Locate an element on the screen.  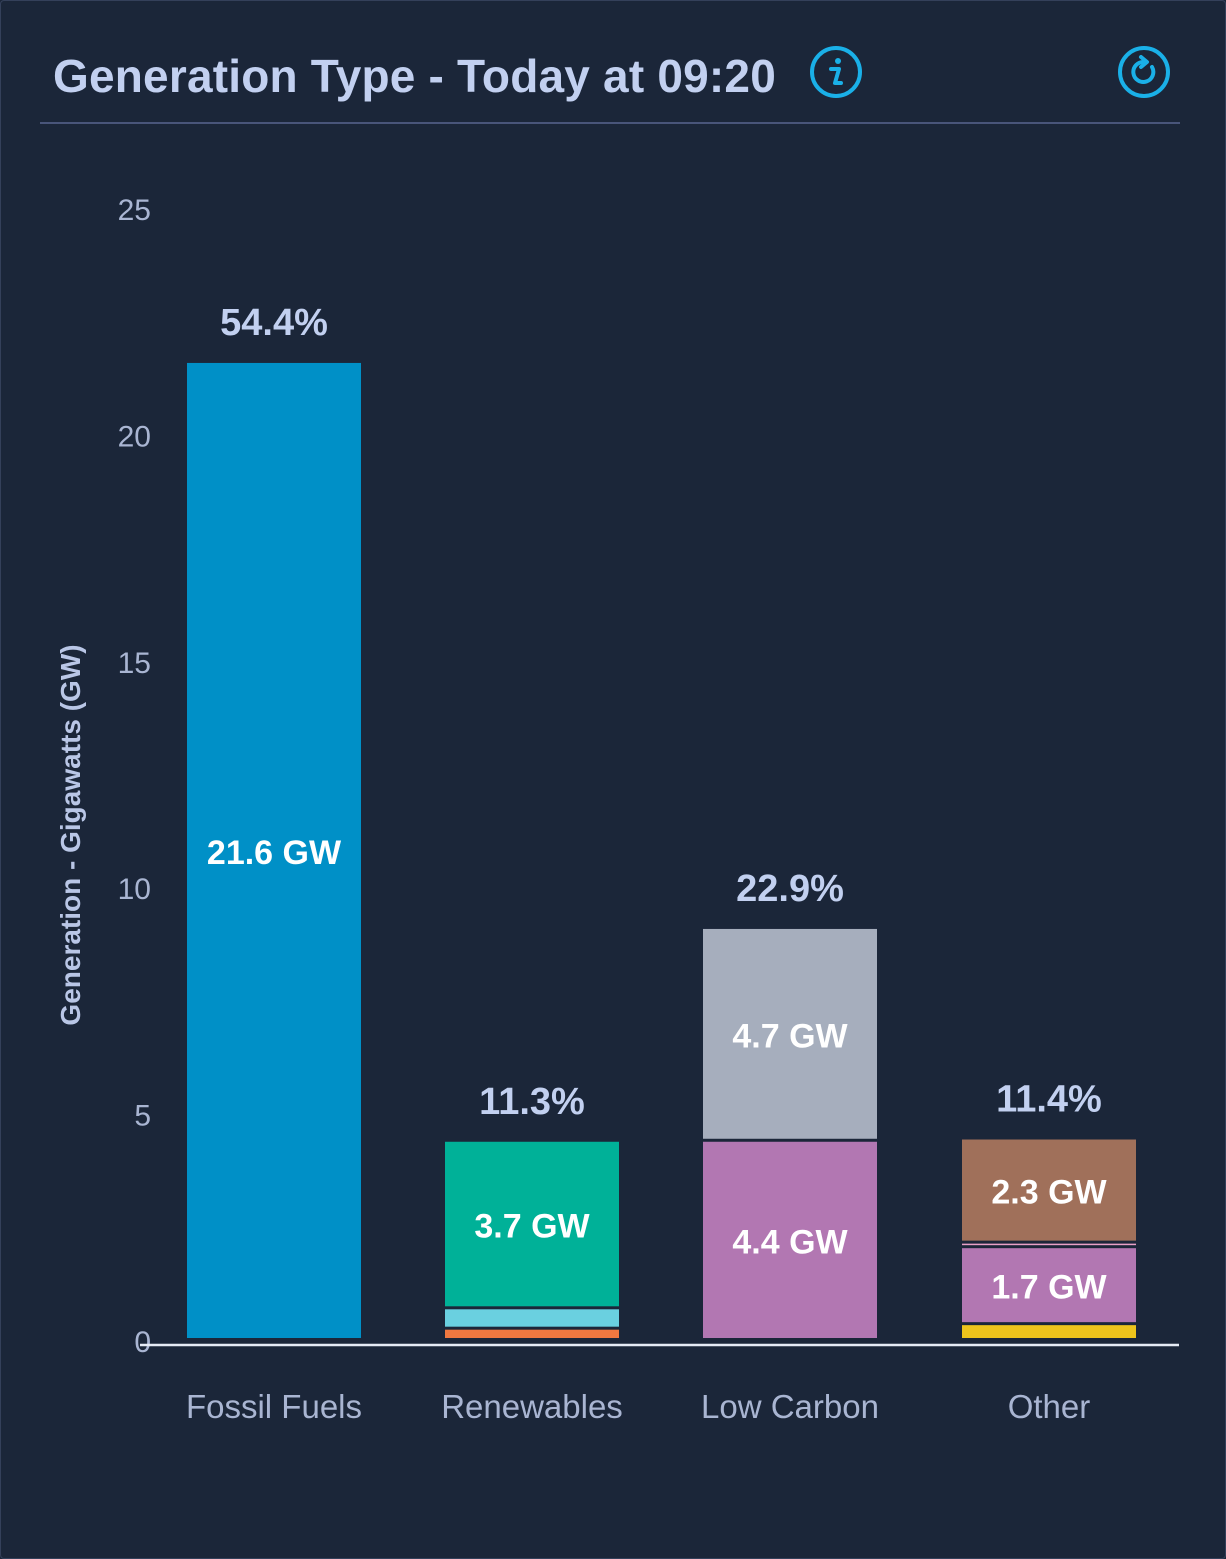
y-tick-label: 15 is located at coordinates (134, 663).